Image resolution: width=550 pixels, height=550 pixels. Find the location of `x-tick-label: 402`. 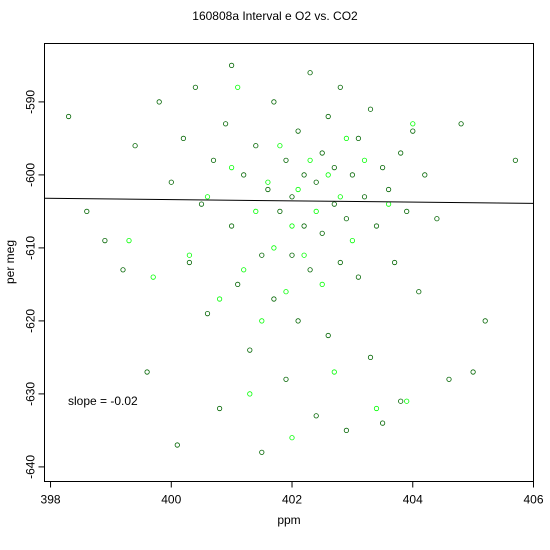

x-tick-label: 402 is located at coordinates (292, 500).